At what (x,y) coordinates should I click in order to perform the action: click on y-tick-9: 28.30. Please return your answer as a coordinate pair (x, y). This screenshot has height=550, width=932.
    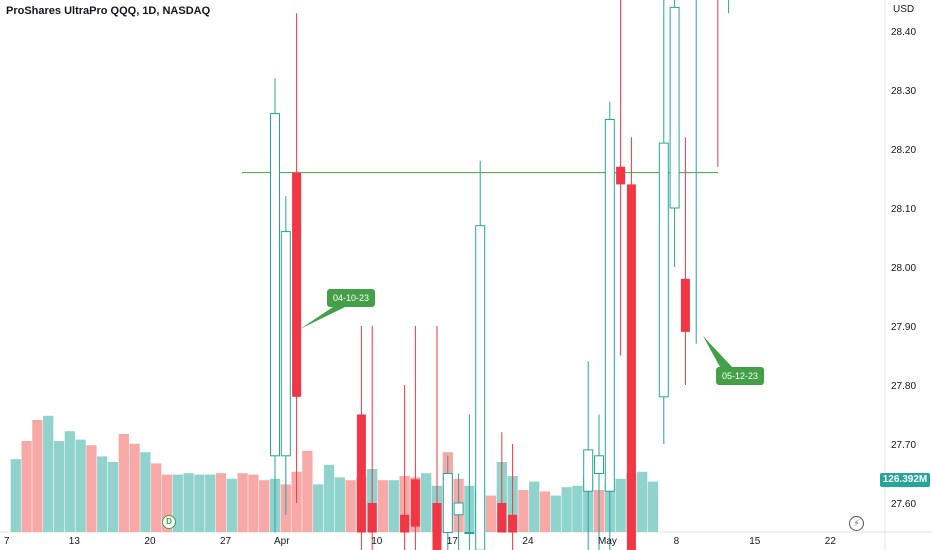
    Looking at the image, I should click on (903, 91).